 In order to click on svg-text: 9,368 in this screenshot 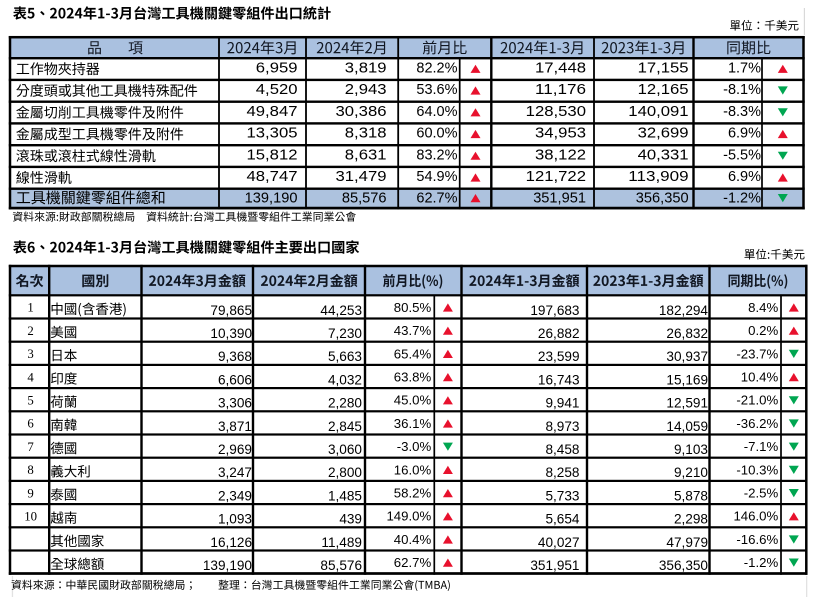, I will do `click(235, 356)`.